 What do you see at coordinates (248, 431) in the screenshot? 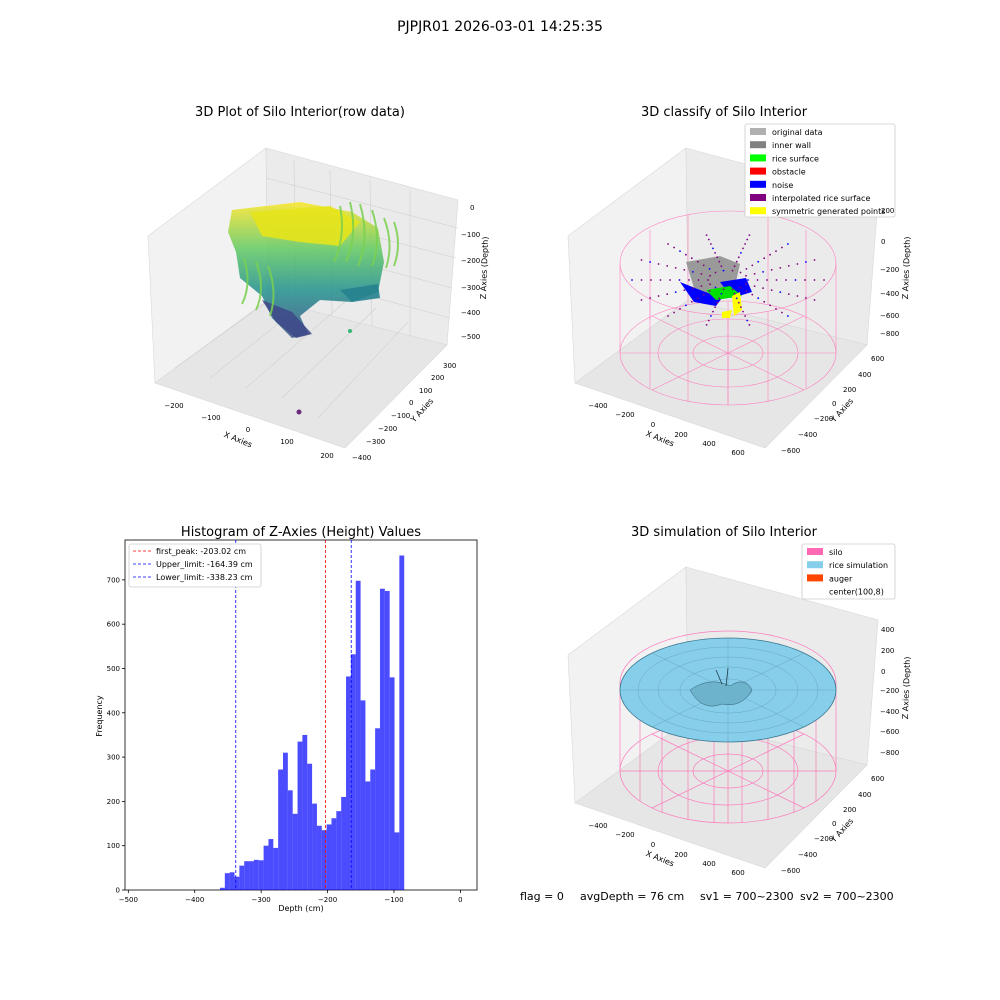
I see `x-tick-labels: −200 −100 0 100 200` at bounding box center [248, 431].